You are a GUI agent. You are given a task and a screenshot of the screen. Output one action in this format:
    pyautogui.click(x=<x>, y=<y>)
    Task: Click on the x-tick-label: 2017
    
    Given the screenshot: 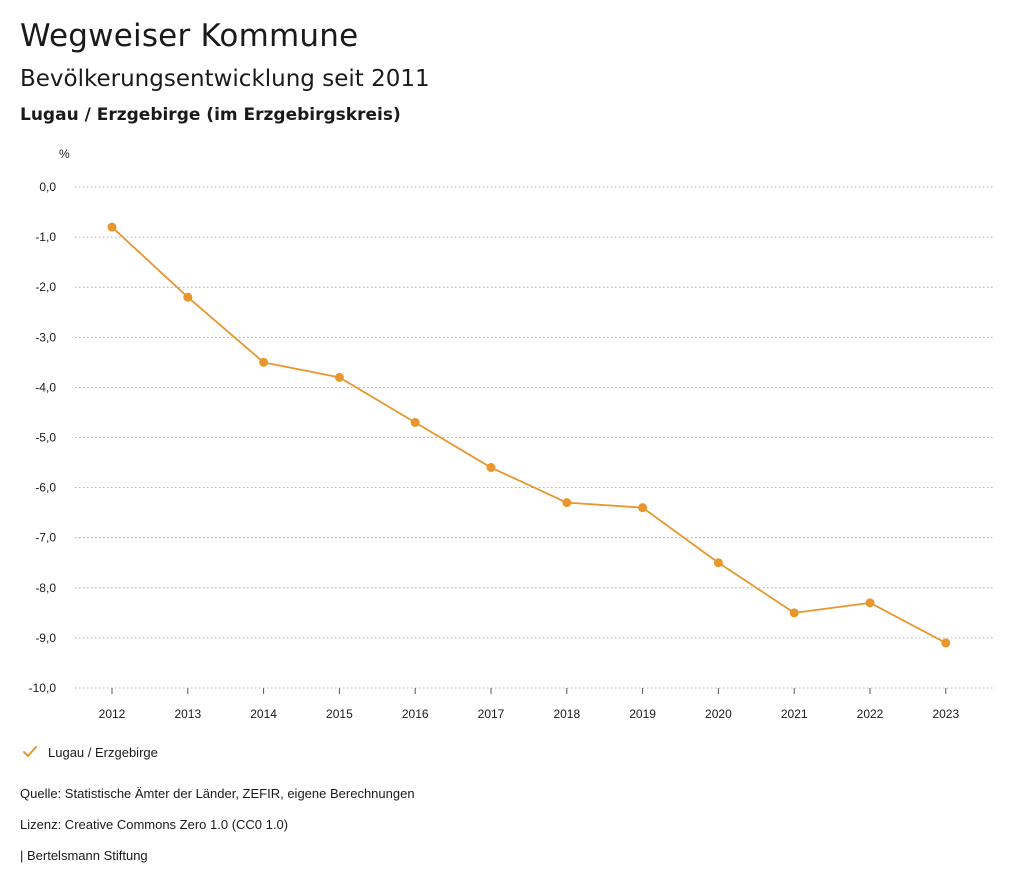 What is the action you would take?
    pyautogui.click(x=491, y=714)
    